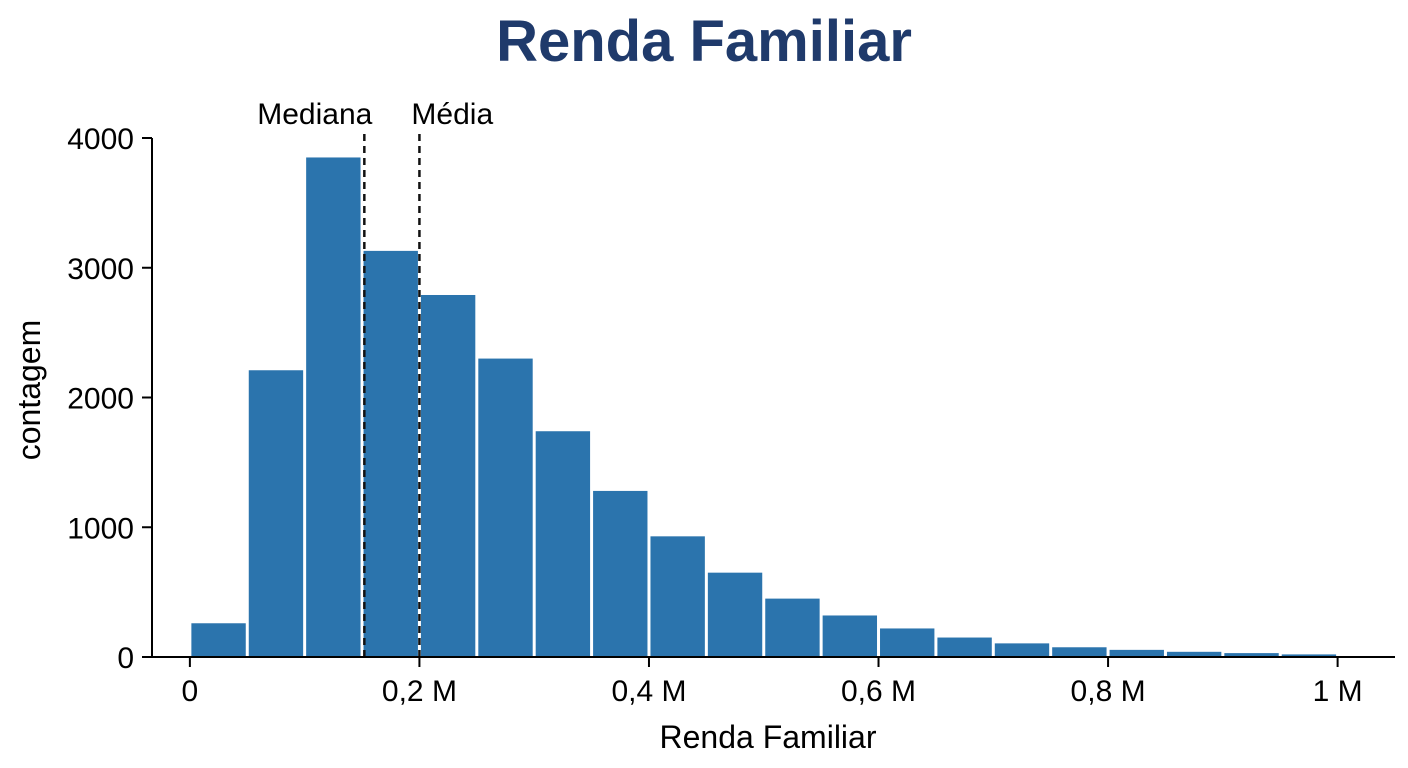 Image resolution: width=1408 pixels, height=768 pixels. What do you see at coordinates (314, 114) in the screenshot?
I see `mediana-label: Mediana` at bounding box center [314, 114].